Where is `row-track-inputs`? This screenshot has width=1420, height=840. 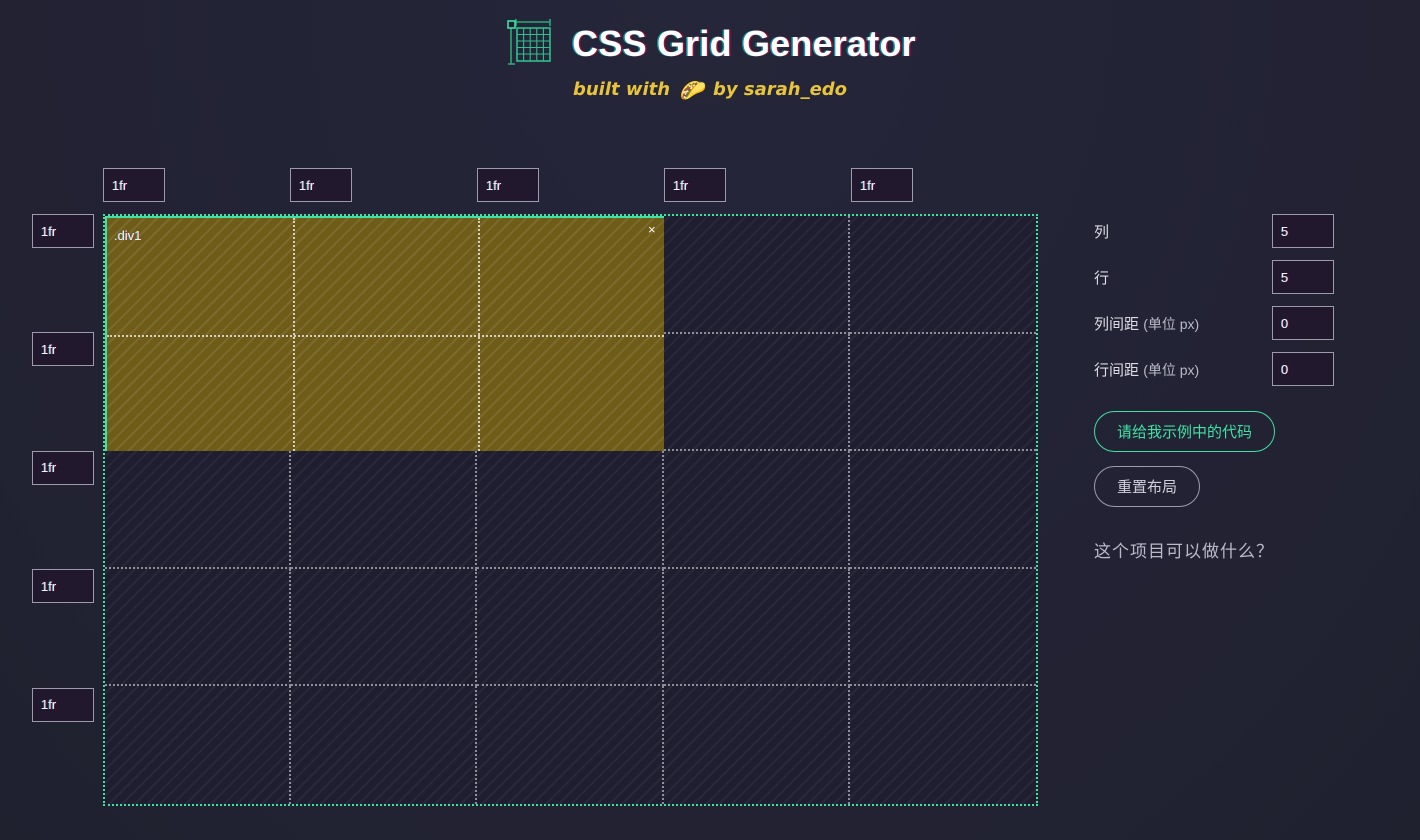 row-track-inputs is located at coordinates (63, 510).